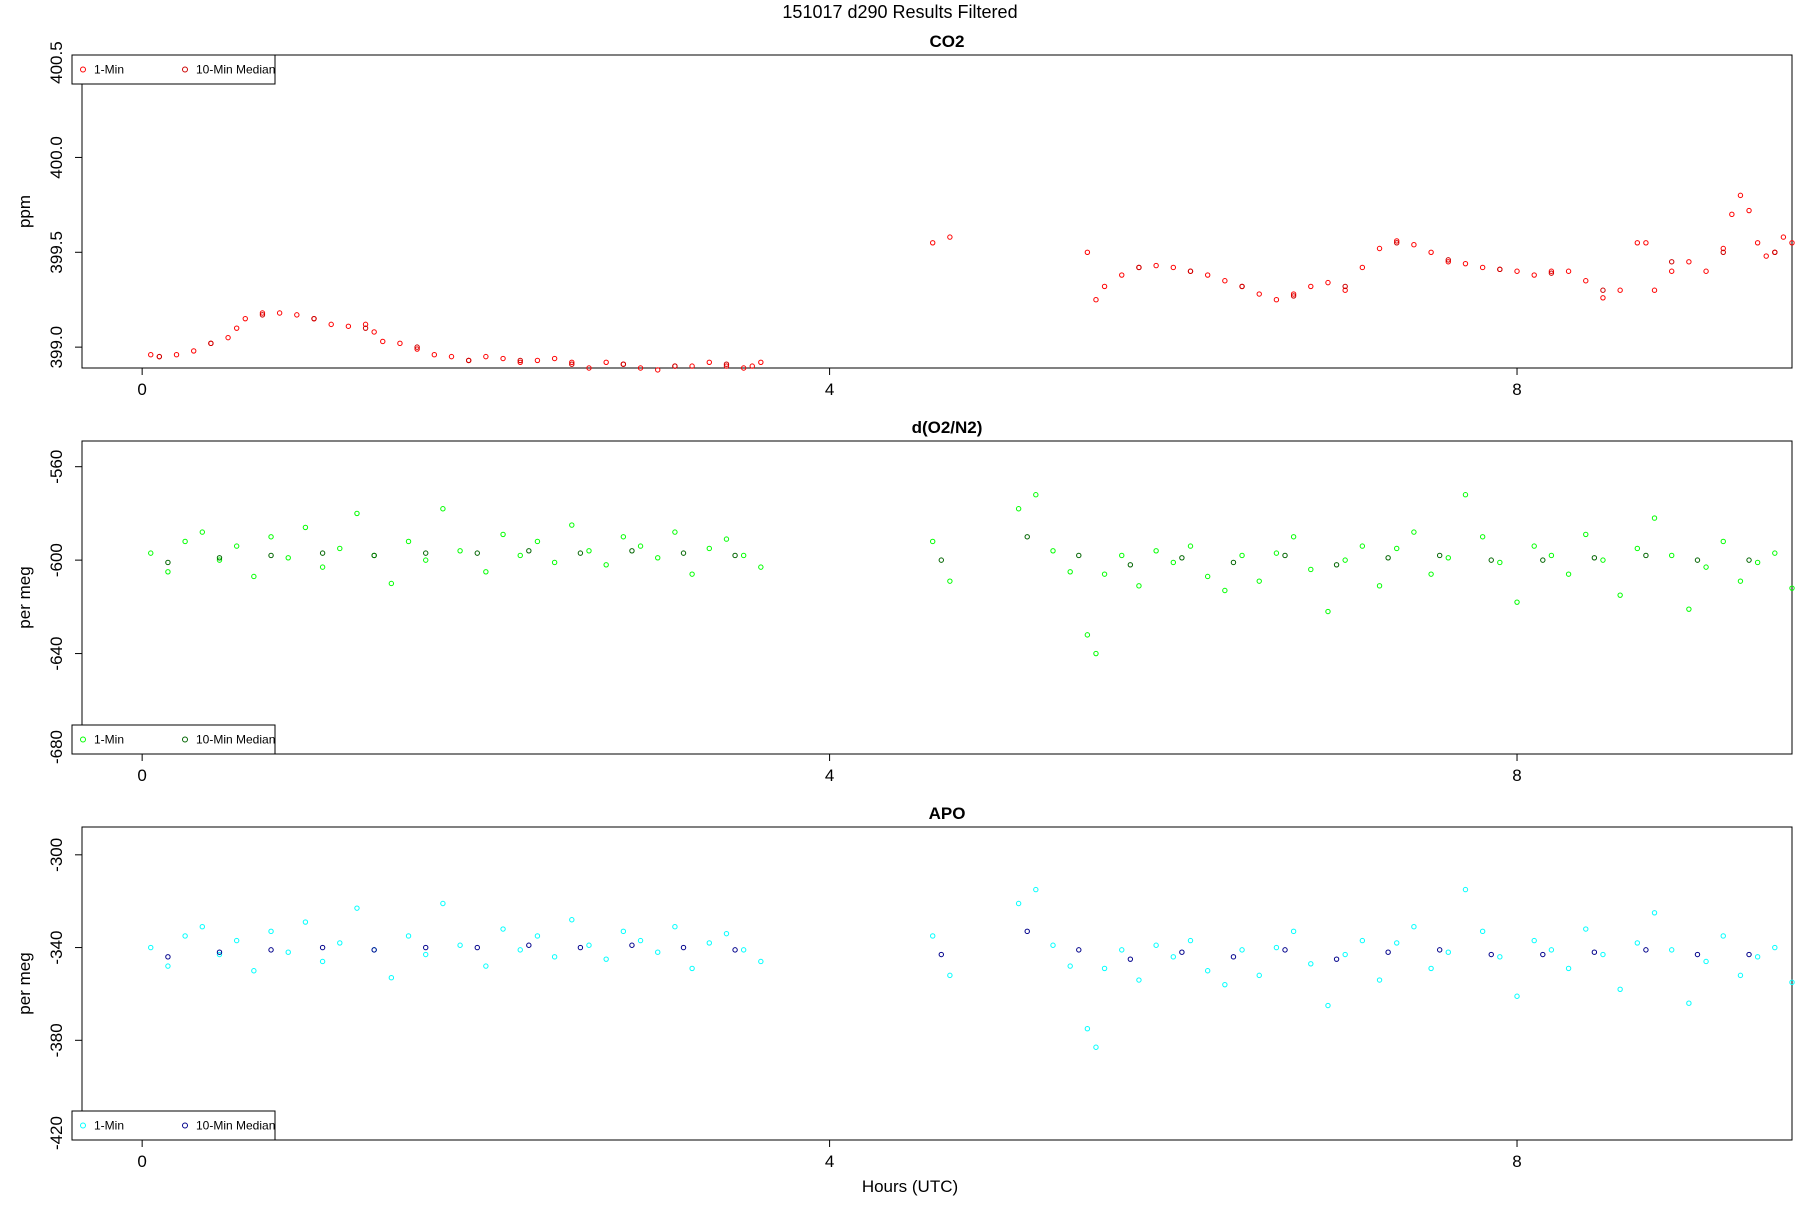  Describe the element at coordinates (56, 62) in the screenshot. I see `y-tick-label: 400.5` at that location.